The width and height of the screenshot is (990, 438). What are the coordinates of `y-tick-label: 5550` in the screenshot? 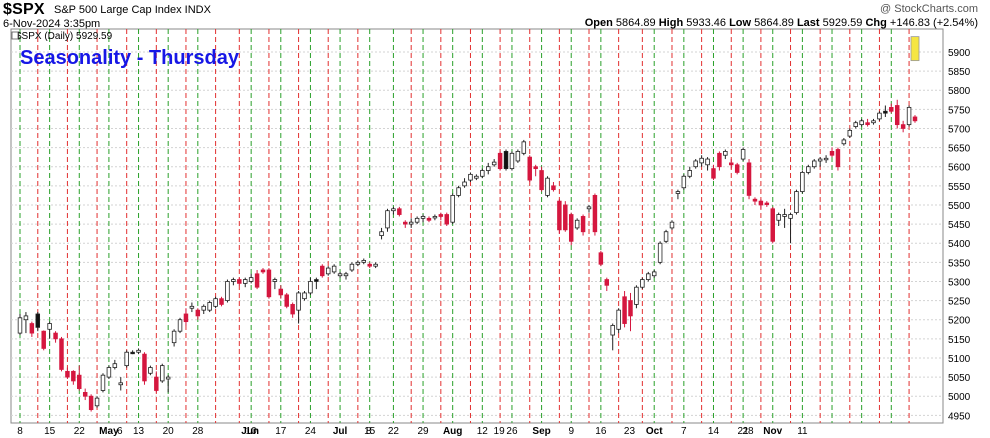 It's located at (959, 187).